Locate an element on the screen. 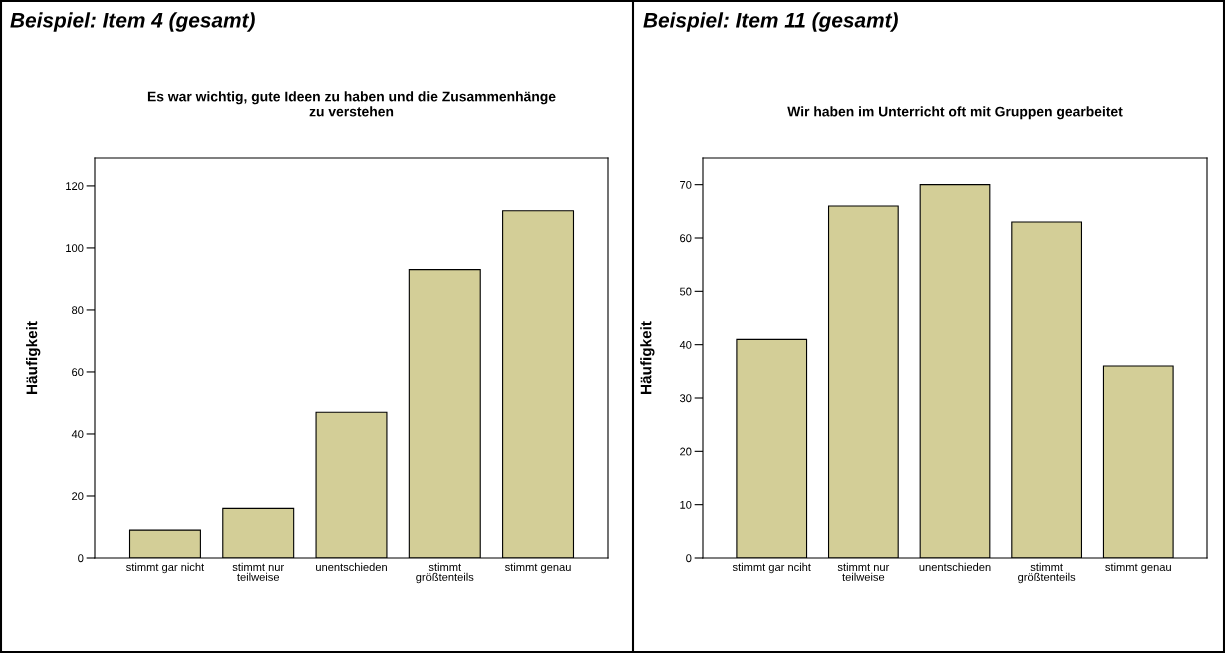 Image resolution: width=1225 pixels, height=653 pixels. y-tick-label: 120 is located at coordinates (75, 186).